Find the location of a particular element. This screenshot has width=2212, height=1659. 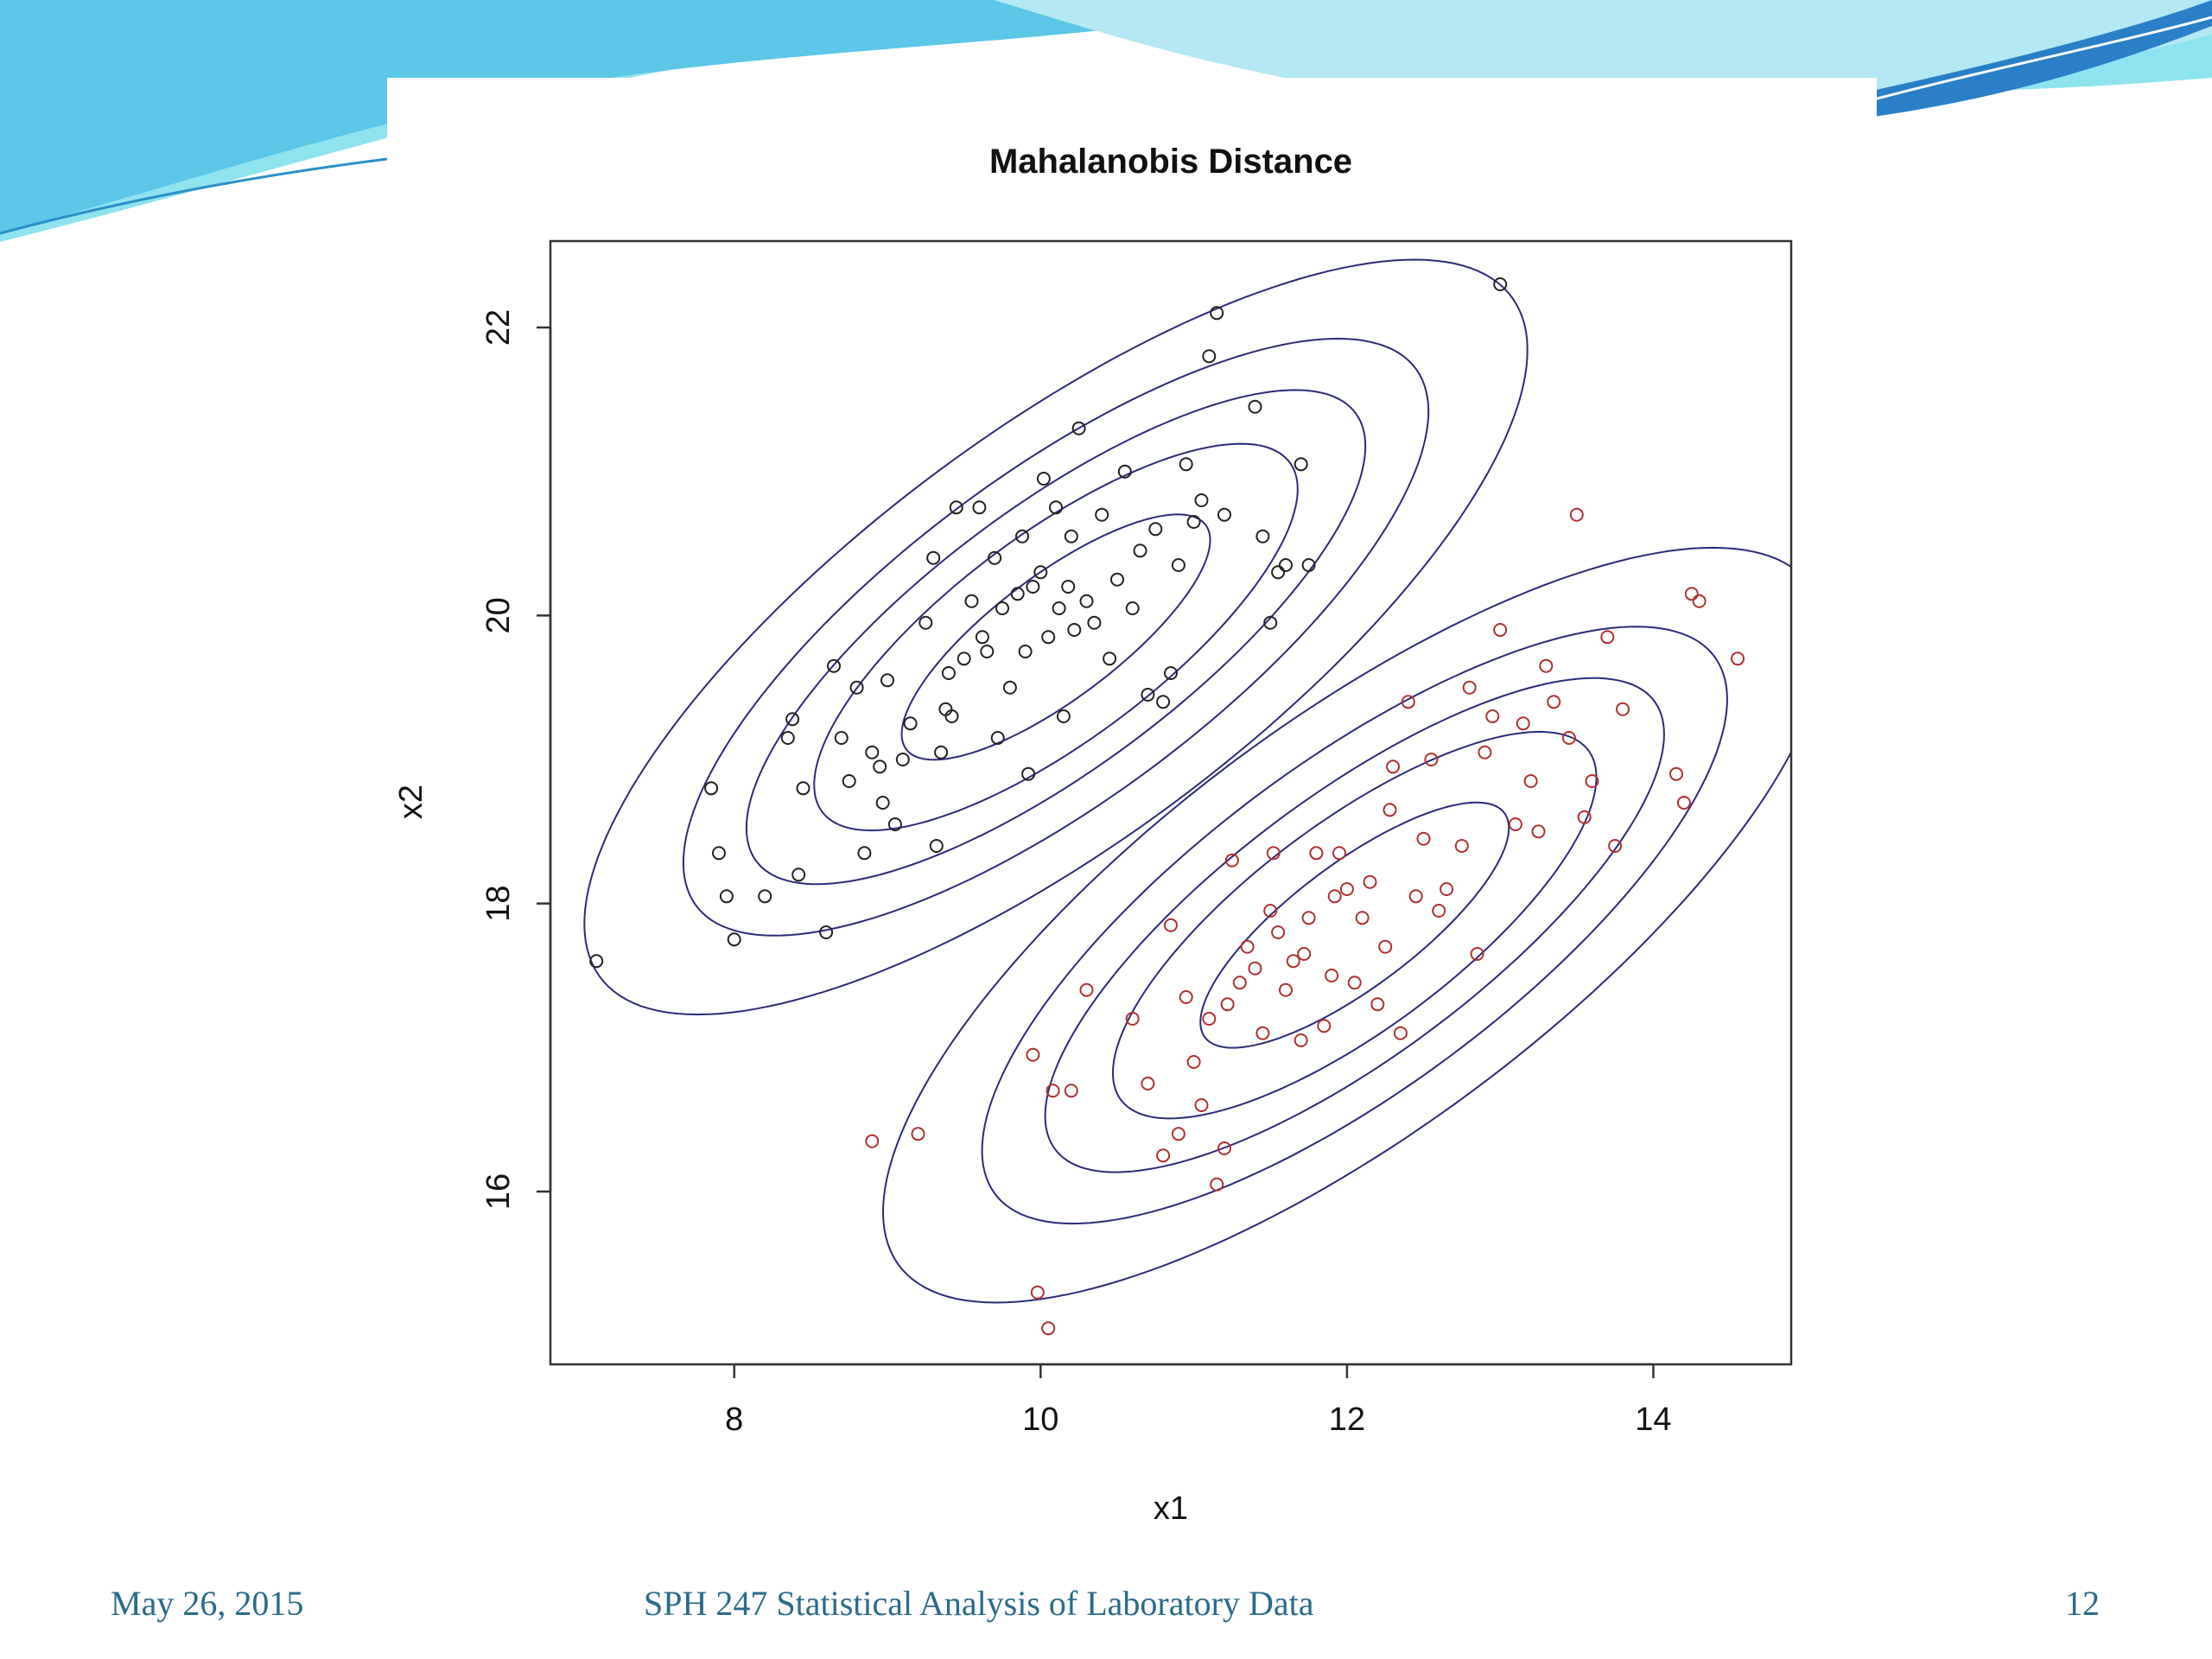

y-tick-label: 18 is located at coordinates (498, 904).